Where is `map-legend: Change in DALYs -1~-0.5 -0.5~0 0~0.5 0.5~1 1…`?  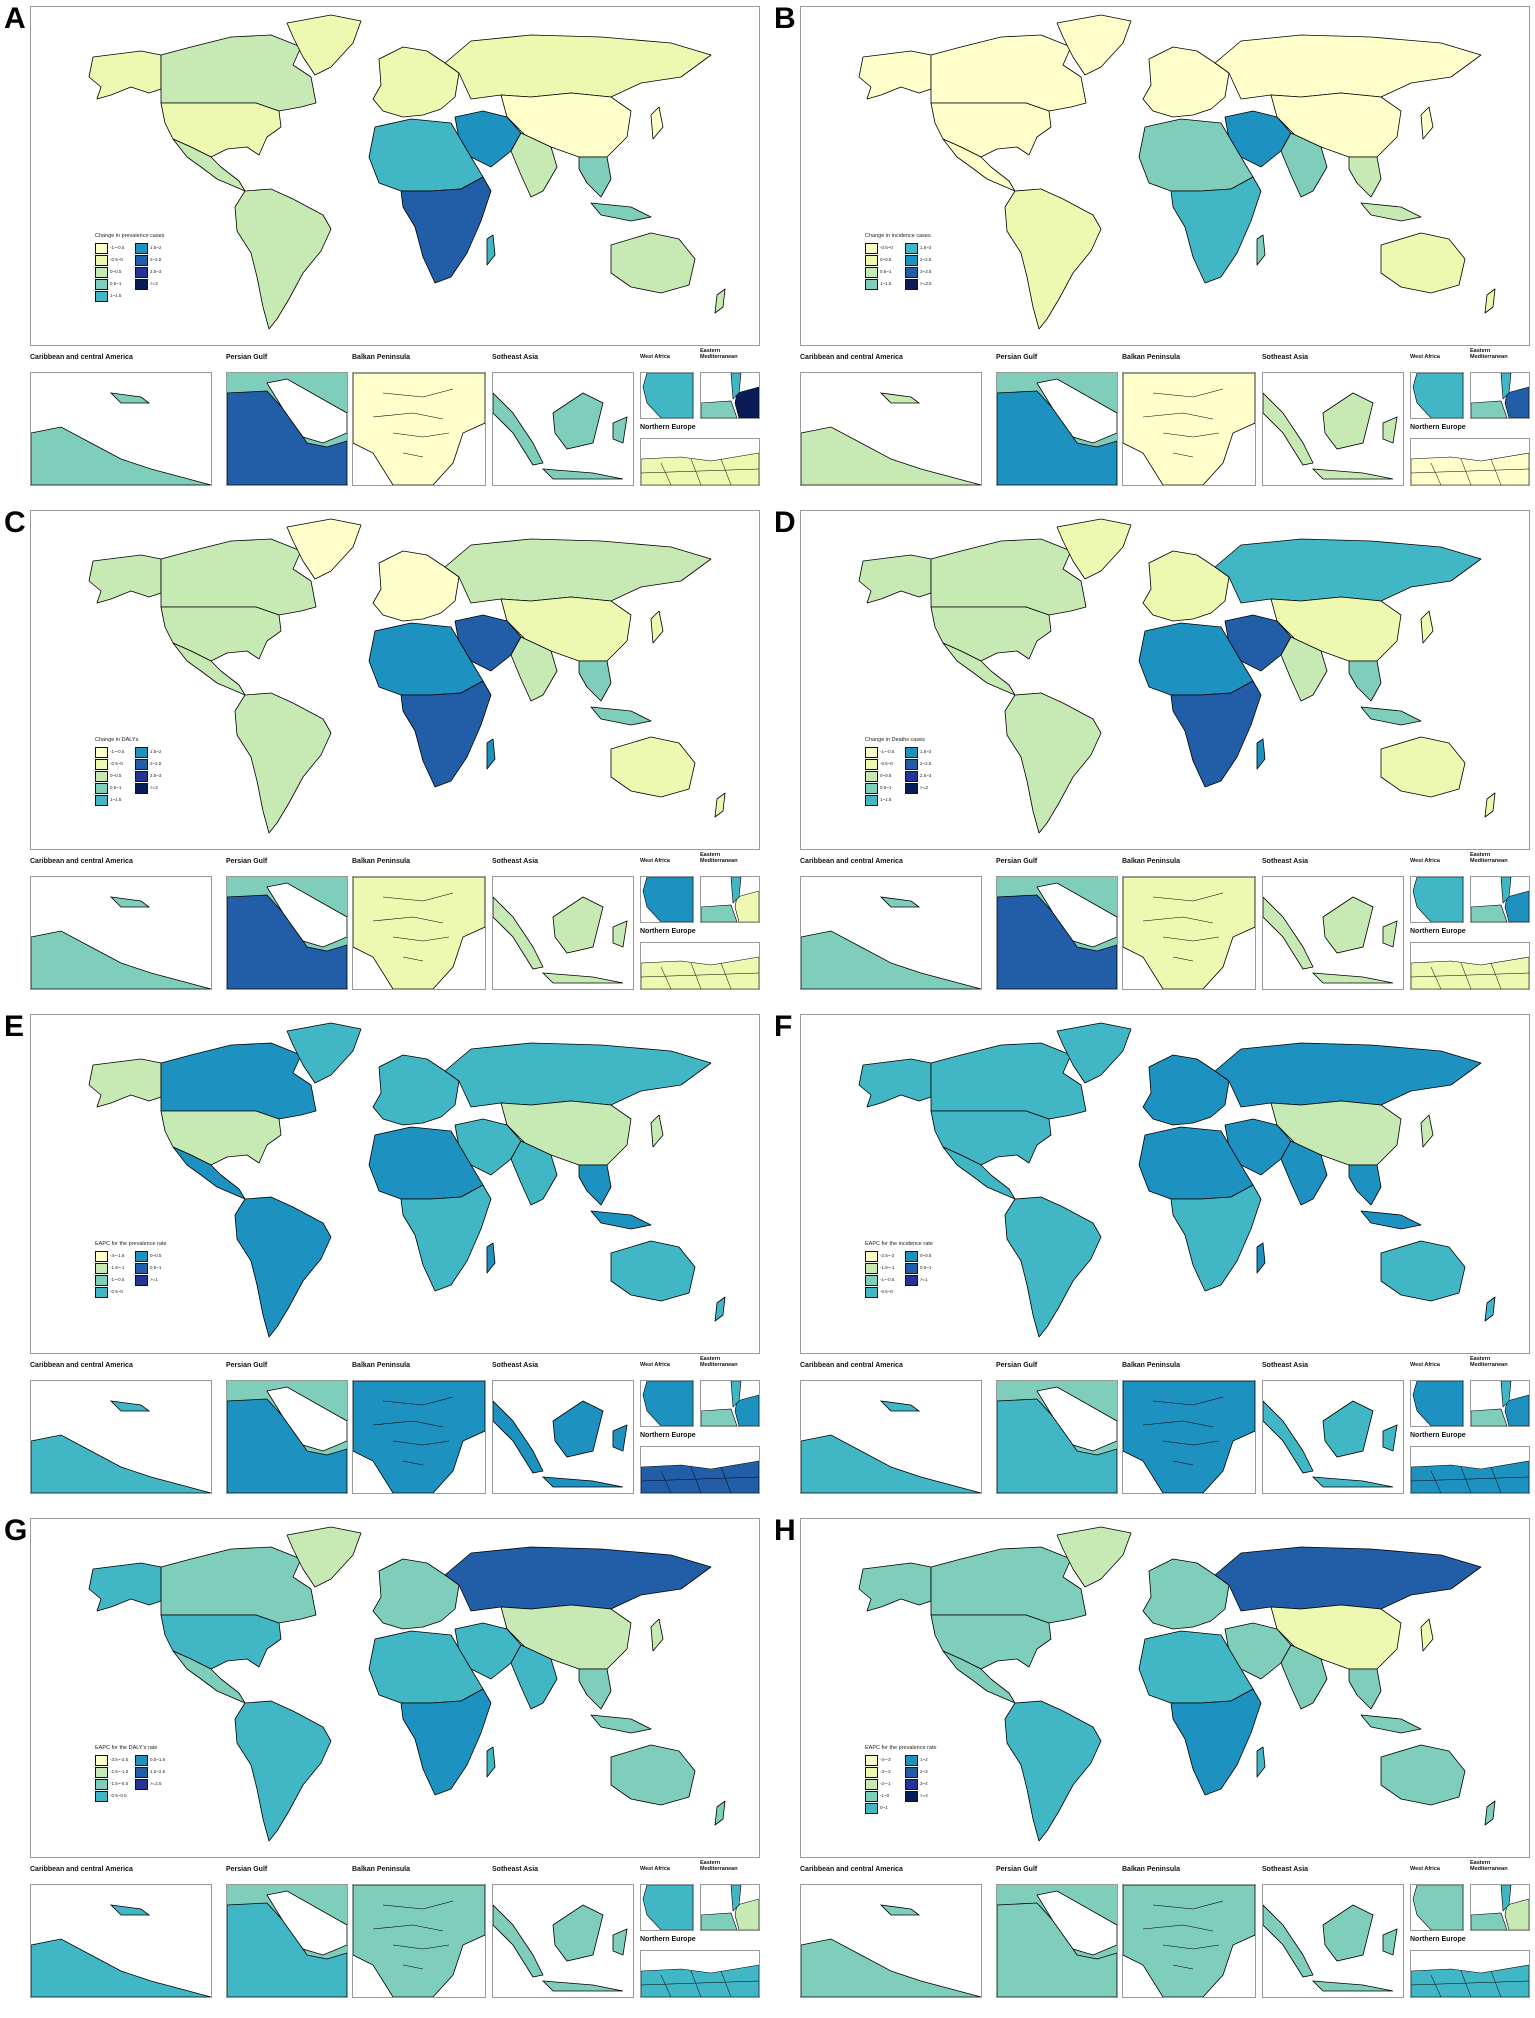
map-legend: Change in DALYs -1~-0.5 -0.5~0 0~0.5 0.5~1 1… is located at coordinates (125, 772).